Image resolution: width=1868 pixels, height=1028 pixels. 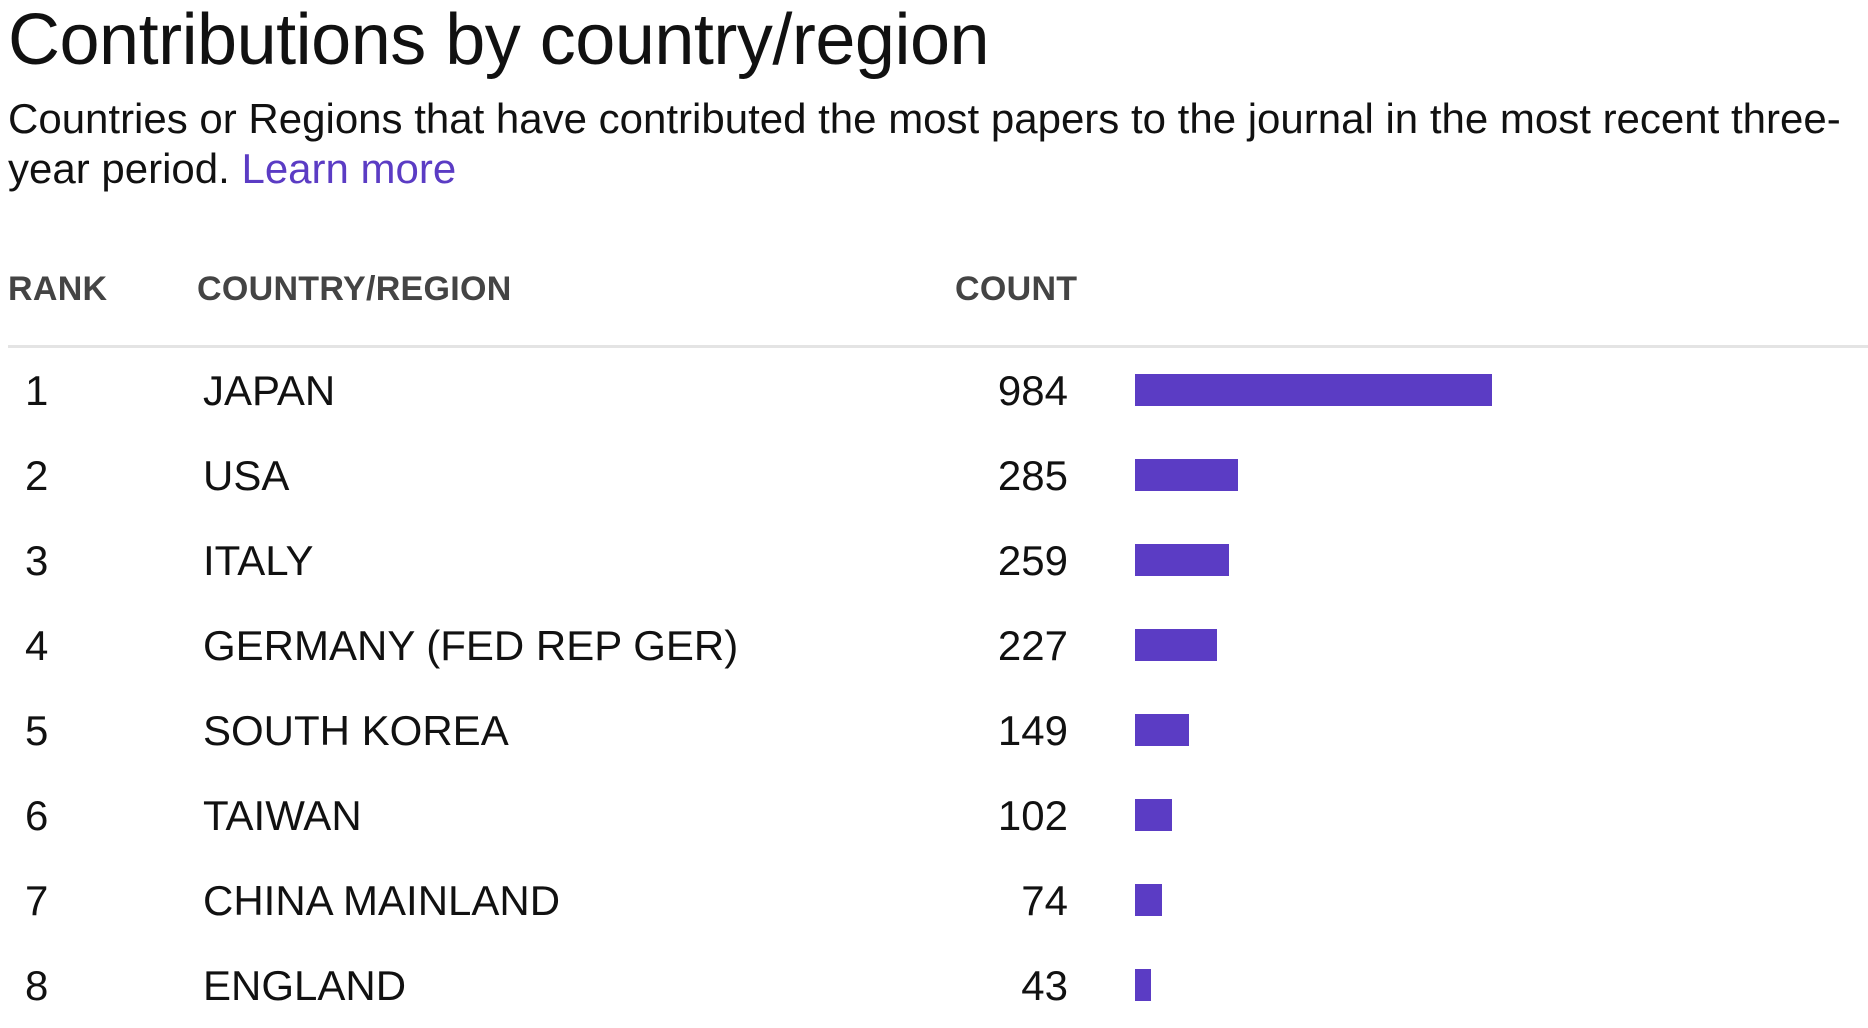 What do you see at coordinates (1032, 645) in the screenshot?
I see `count-cell: 227` at bounding box center [1032, 645].